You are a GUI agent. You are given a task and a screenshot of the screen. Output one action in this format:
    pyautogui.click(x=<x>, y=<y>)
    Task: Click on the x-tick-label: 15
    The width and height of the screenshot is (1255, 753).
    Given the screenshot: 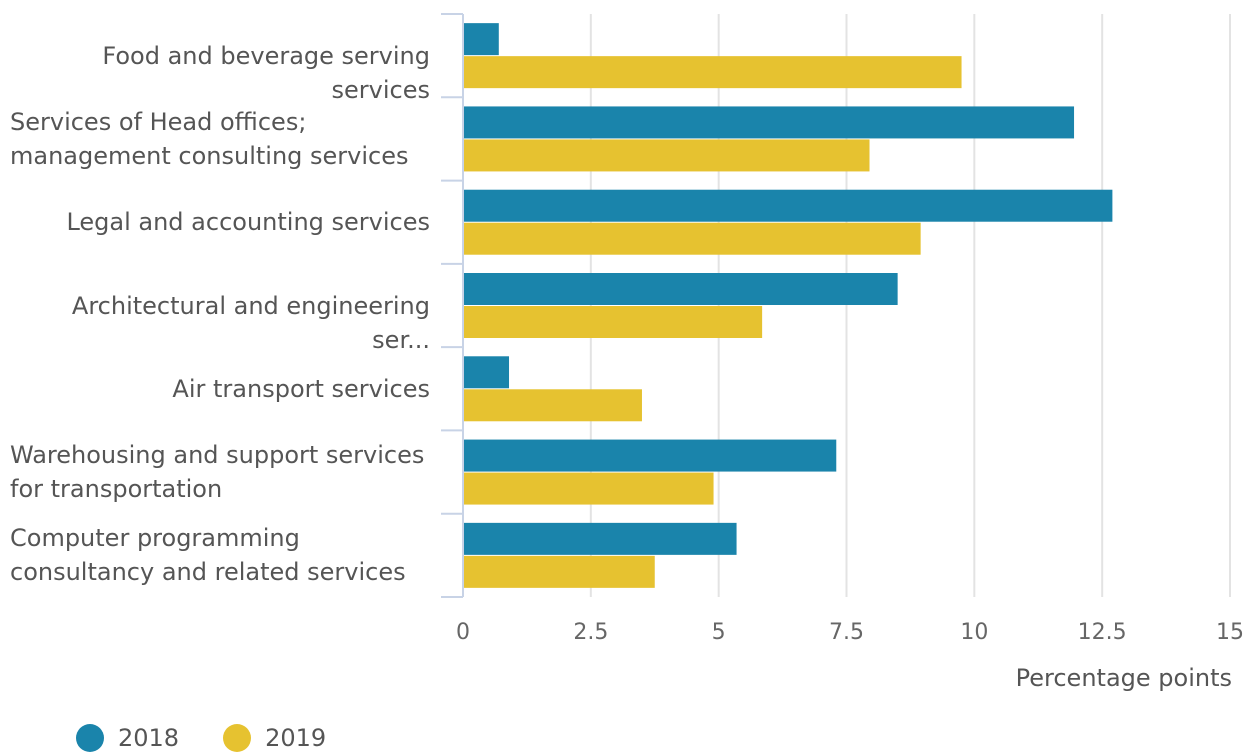 What is the action you would take?
    pyautogui.click(x=1230, y=632)
    